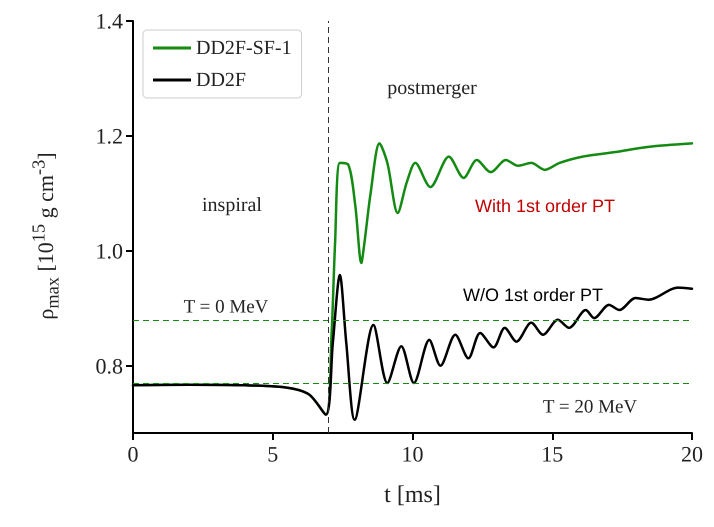  I want to click on annotation: T = 0 MeV, so click(226, 307).